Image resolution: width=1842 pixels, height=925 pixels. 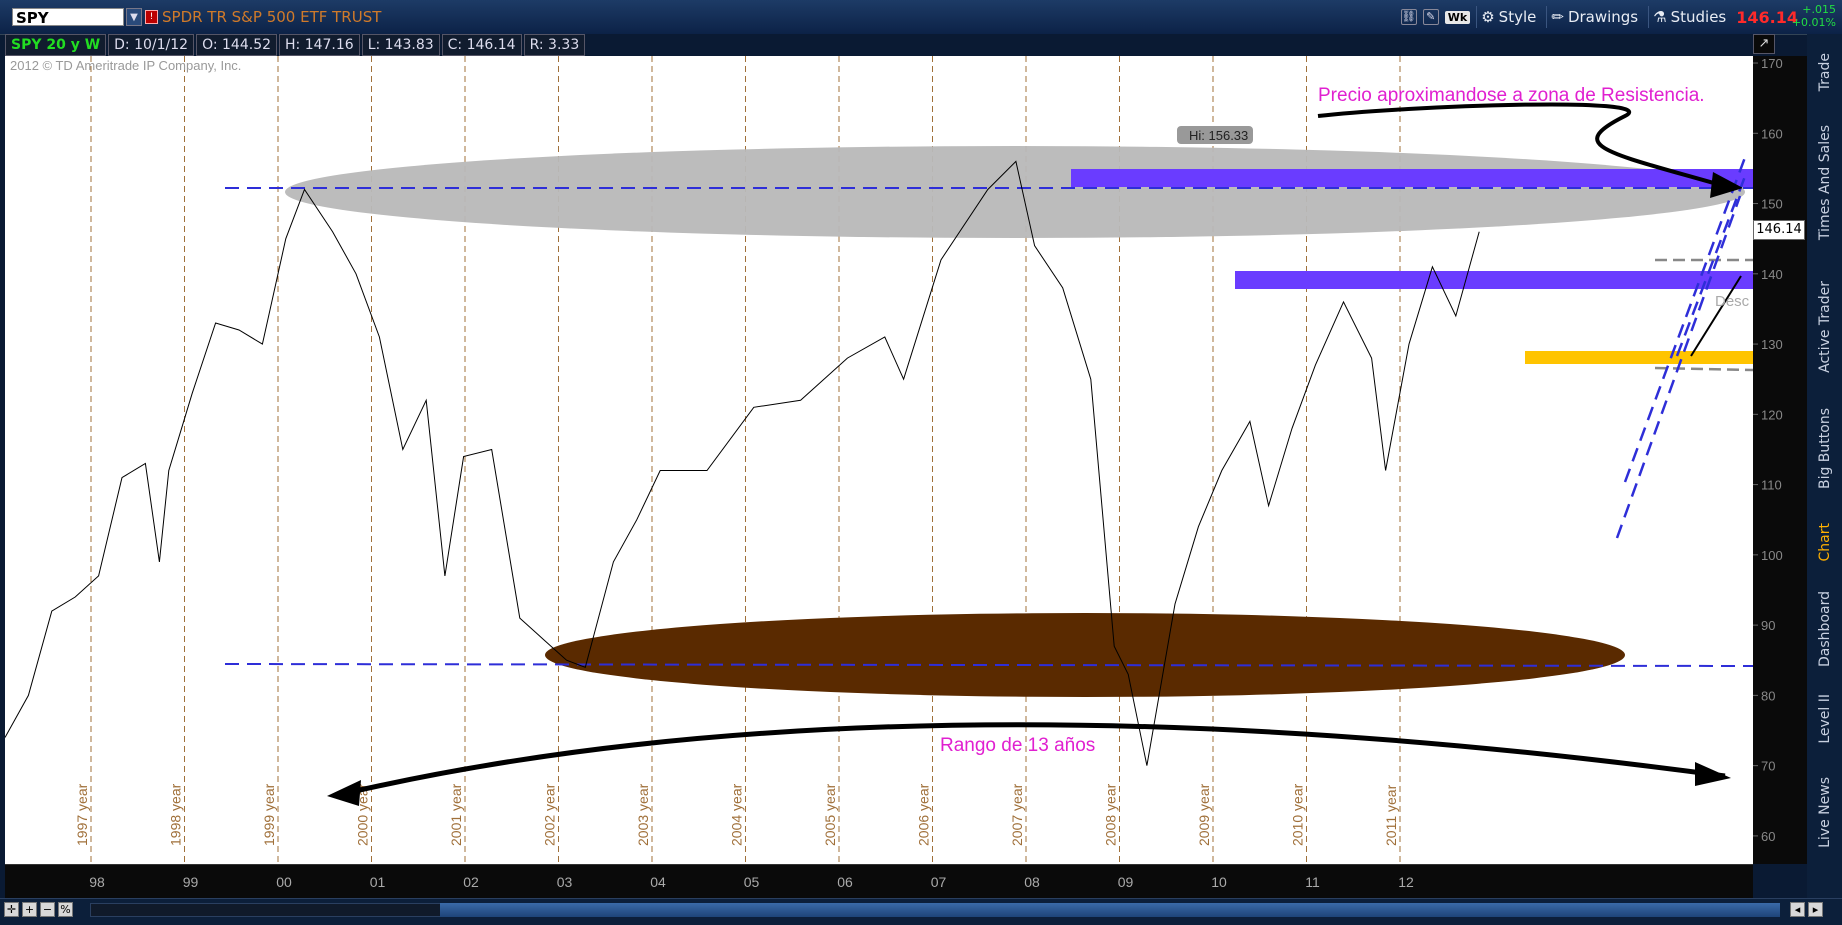 What do you see at coordinates (272, 17) in the screenshot?
I see `symbol-description: SPDR TR S&P 500 ETF TRUST` at bounding box center [272, 17].